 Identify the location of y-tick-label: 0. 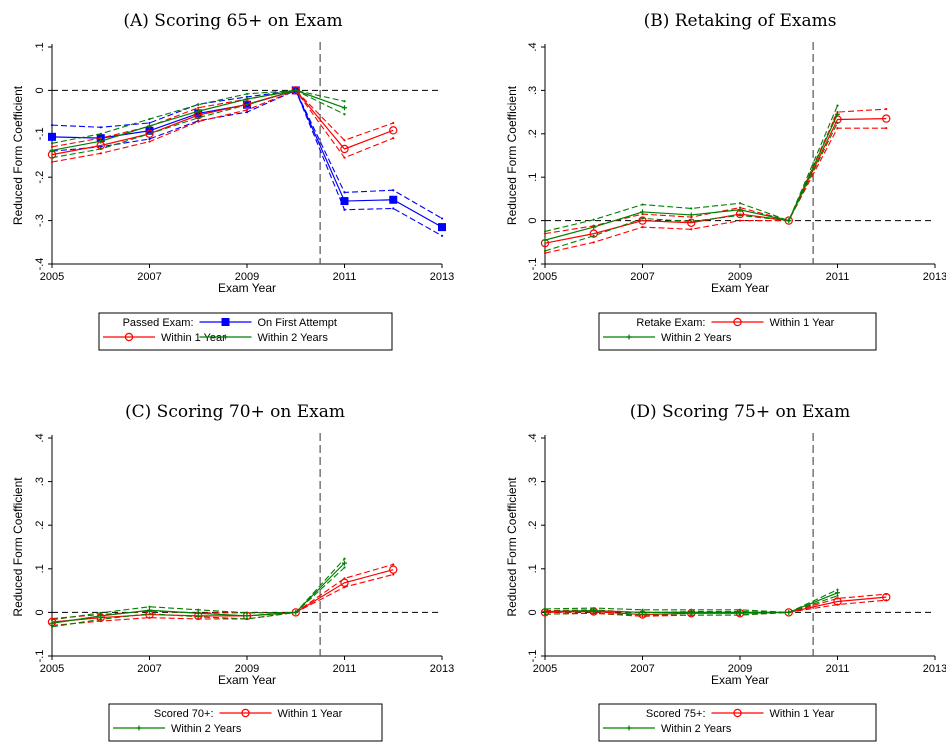
(40, 612).